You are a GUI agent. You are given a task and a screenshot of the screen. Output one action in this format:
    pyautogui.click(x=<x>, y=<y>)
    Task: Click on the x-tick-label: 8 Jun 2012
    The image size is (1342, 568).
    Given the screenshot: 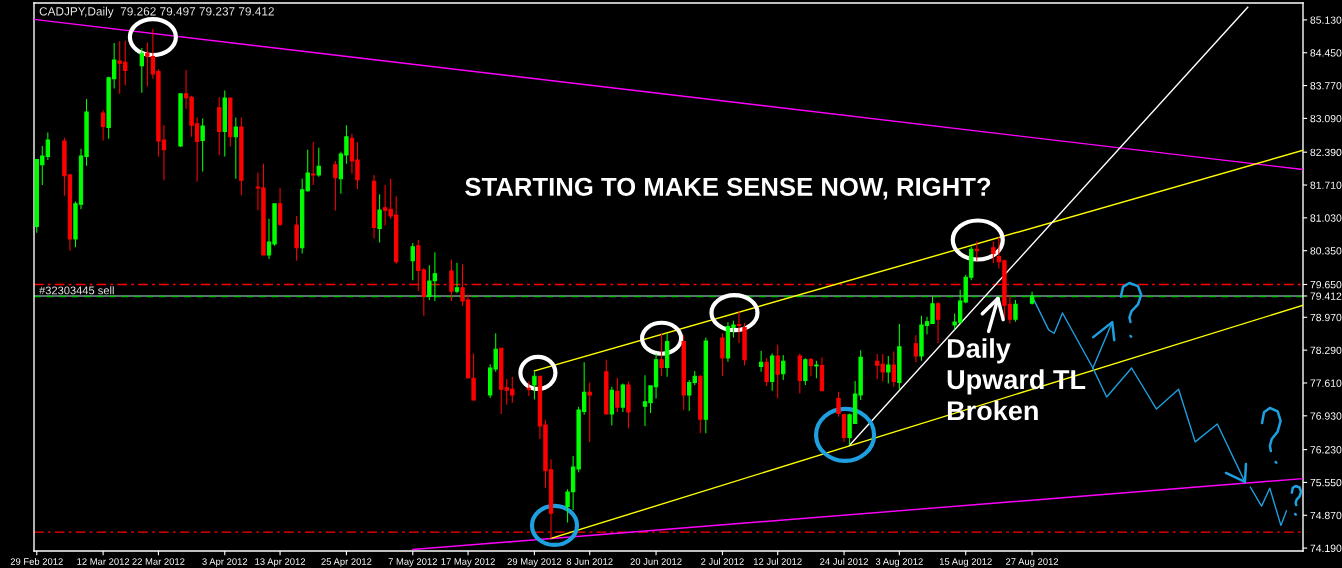 What is the action you would take?
    pyautogui.click(x=589, y=561)
    